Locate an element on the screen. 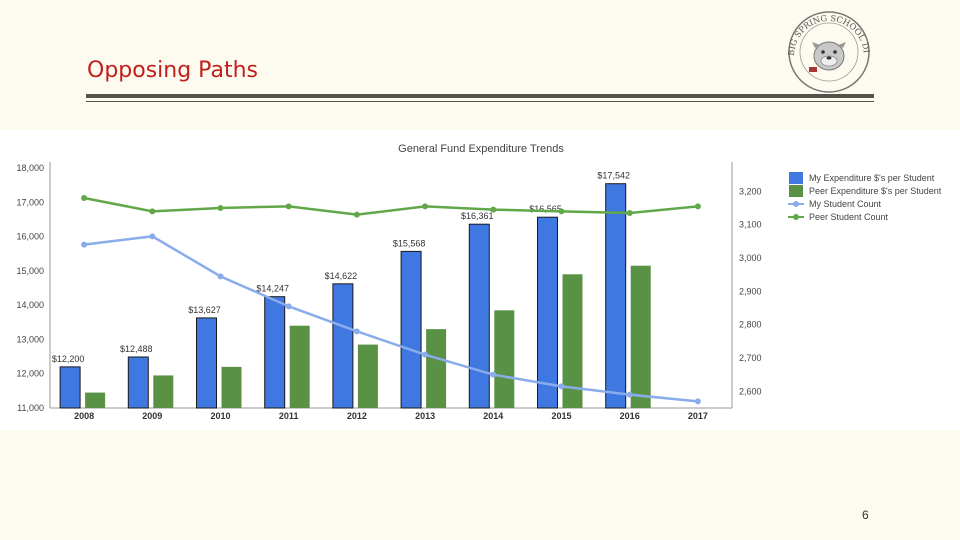 Image resolution: width=960 pixels, height=540 pixels. x-tick-label: 2009 is located at coordinates (152, 416).